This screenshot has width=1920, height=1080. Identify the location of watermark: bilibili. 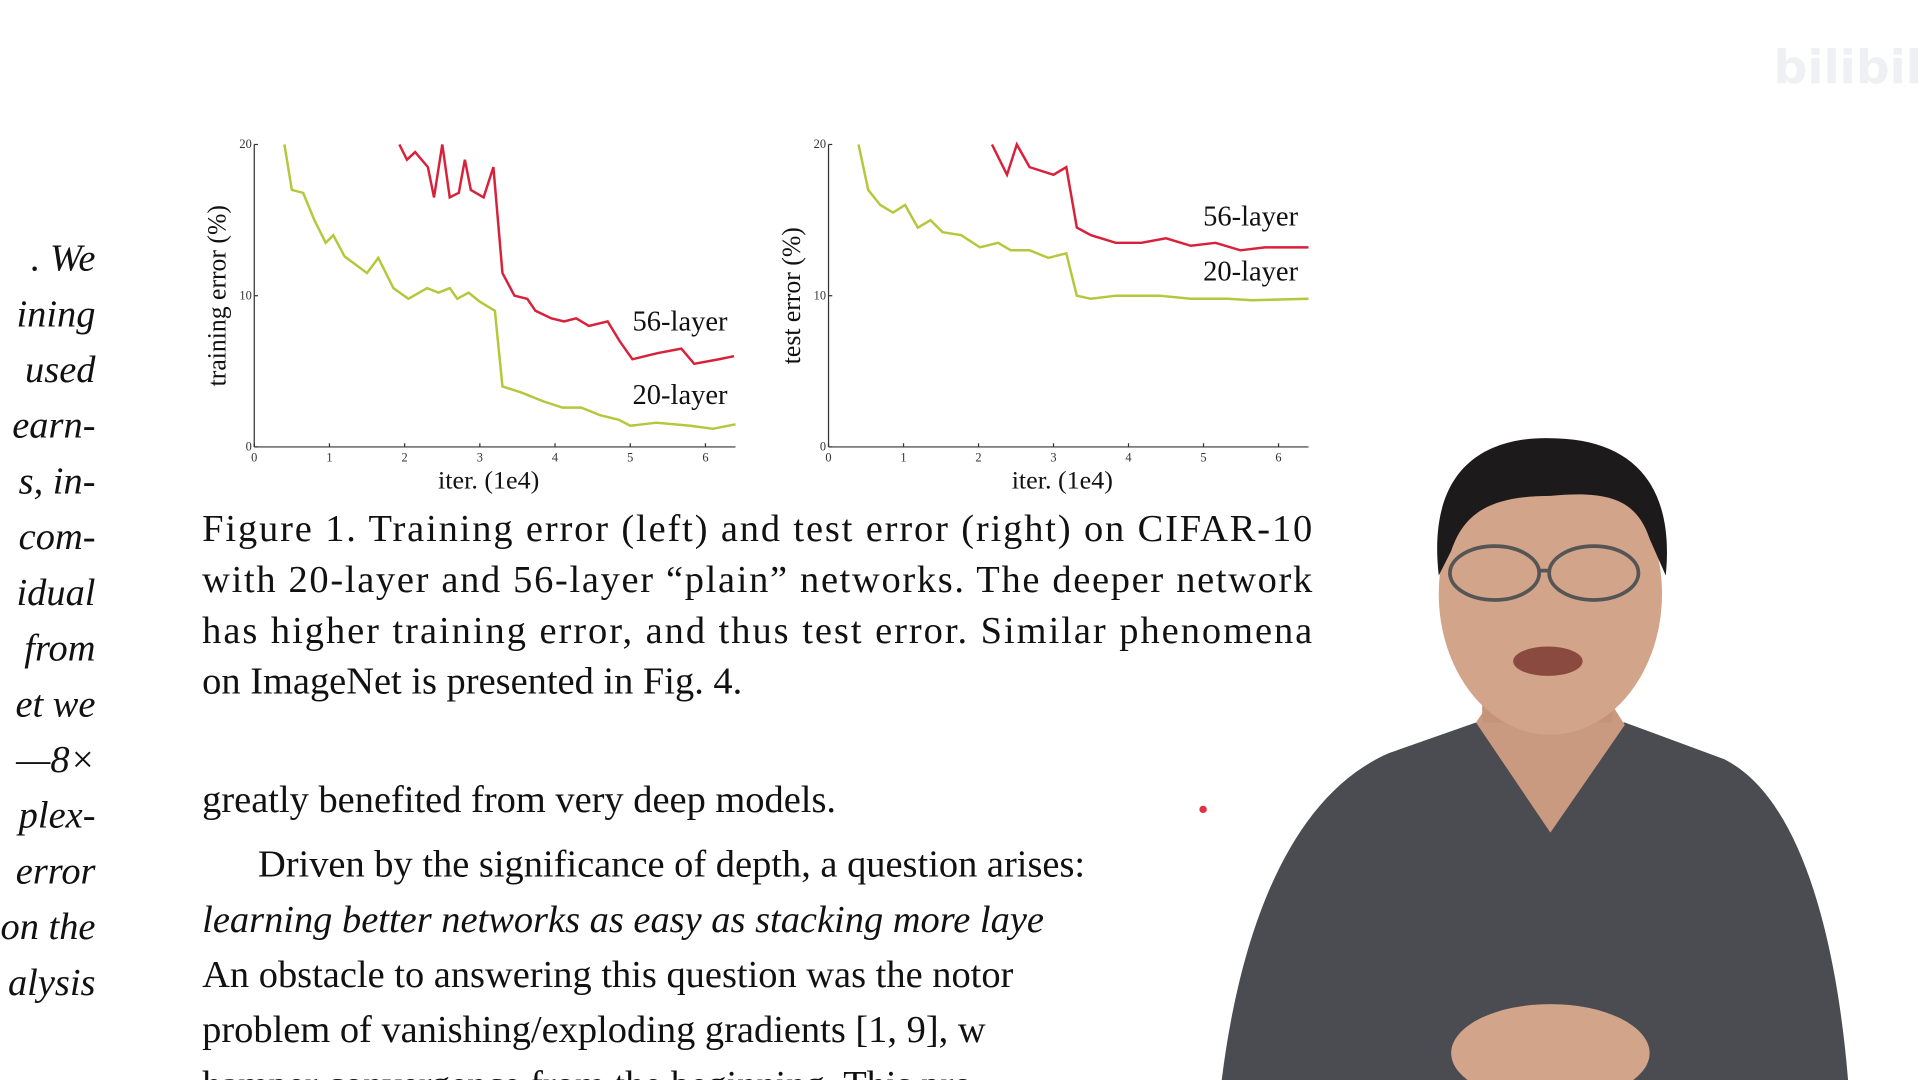
(1847, 69).